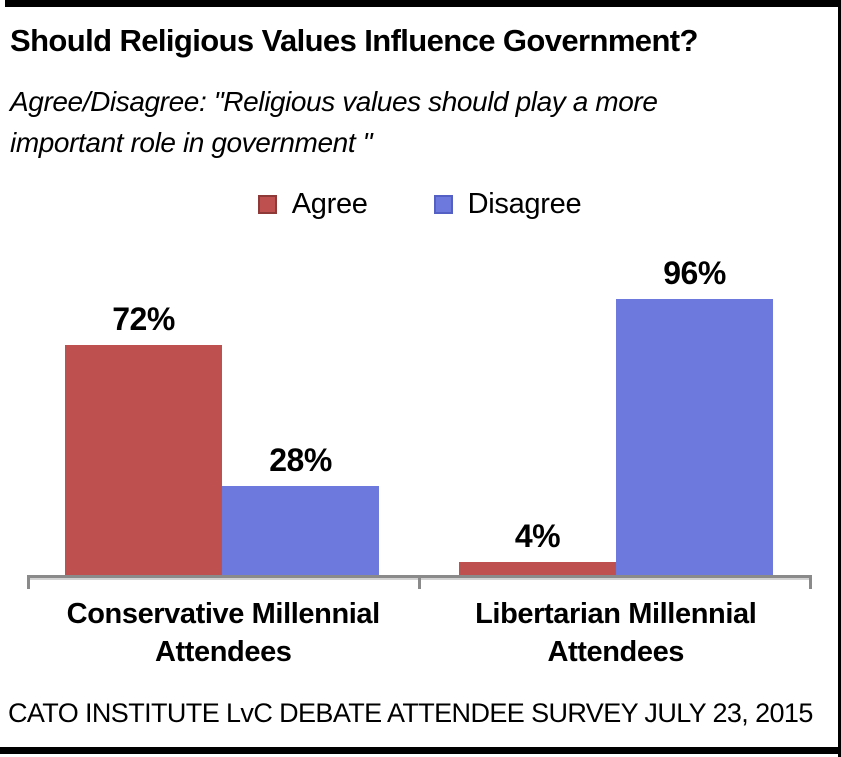 The width and height of the screenshot is (841, 757). What do you see at coordinates (537, 415) in the screenshot?
I see `bar-column-agree-libertarian: 4%` at bounding box center [537, 415].